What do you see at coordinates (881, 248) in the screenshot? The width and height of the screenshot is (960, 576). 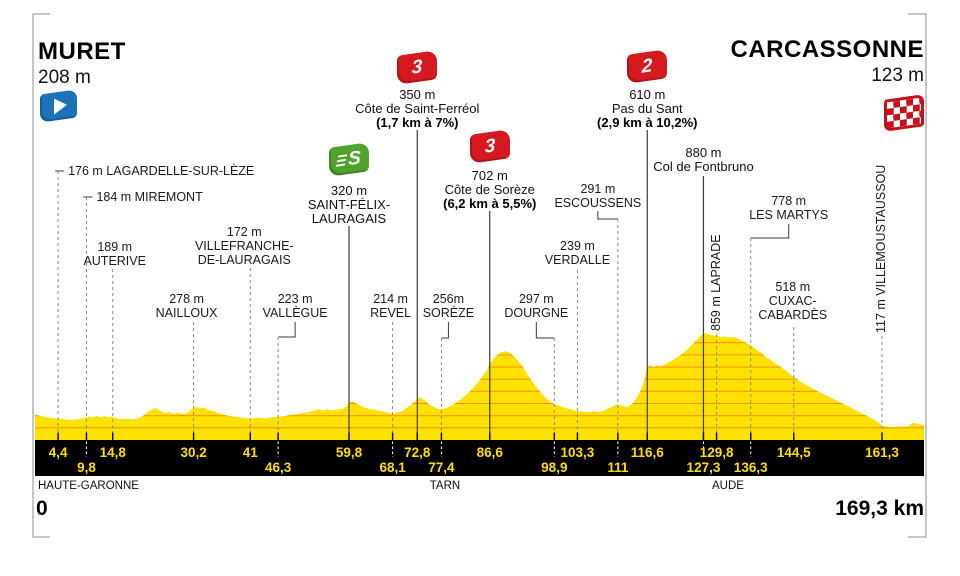 I see `waypoint-label: 117 m VILLEMOUSTAUSSOU` at bounding box center [881, 248].